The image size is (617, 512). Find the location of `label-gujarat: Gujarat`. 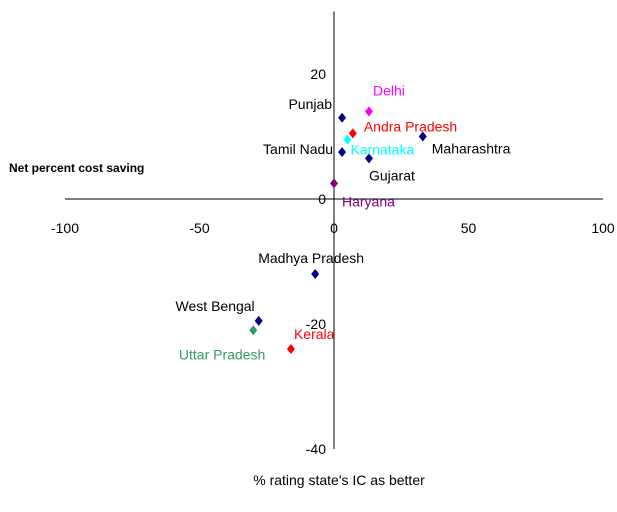

label-gujarat: Gujarat is located at coordinates (392, 175).